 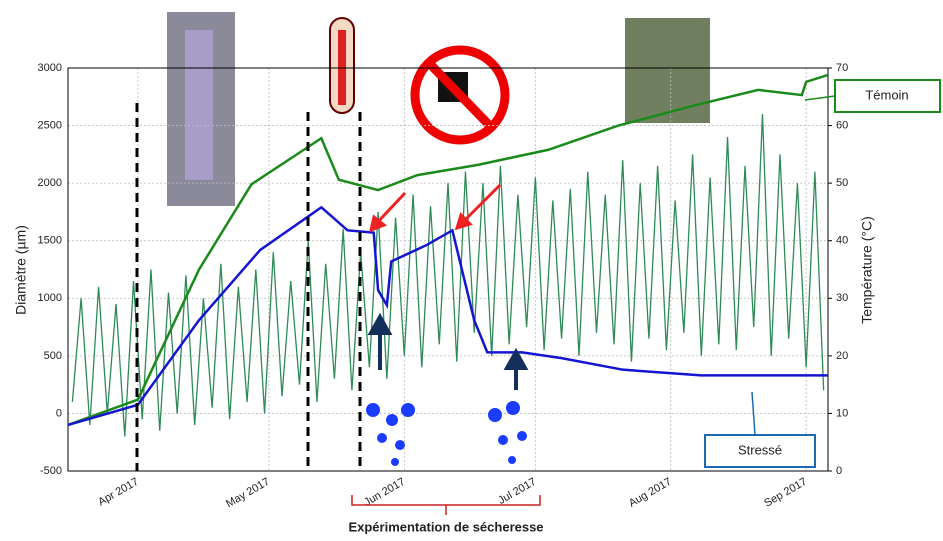 I want to click on lavender-flower, so click(x=199, y=105).